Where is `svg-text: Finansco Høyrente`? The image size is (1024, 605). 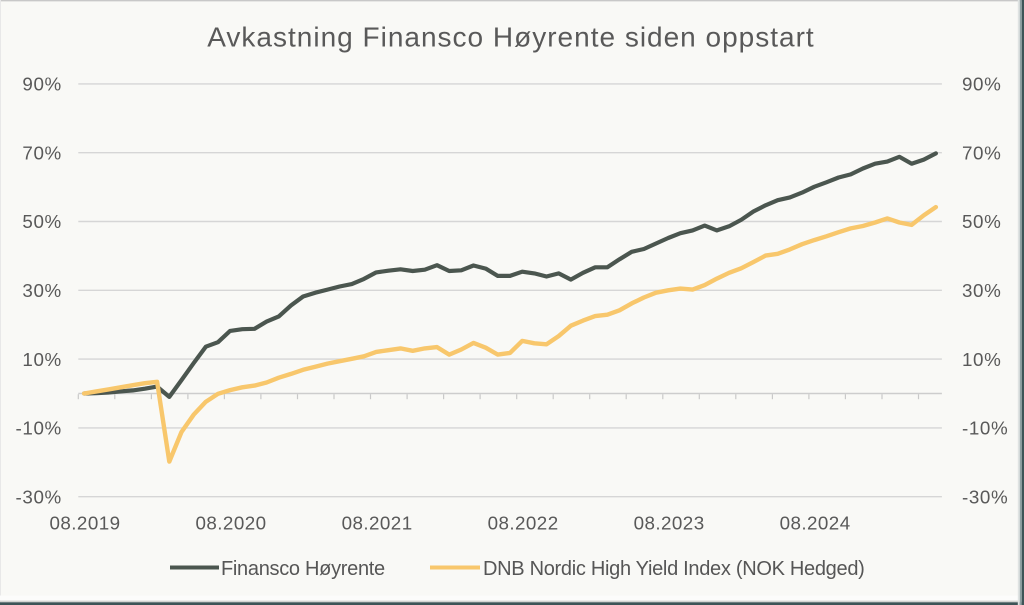 svg-text: Finansco Høyrente is located at coordinates (303, 569).